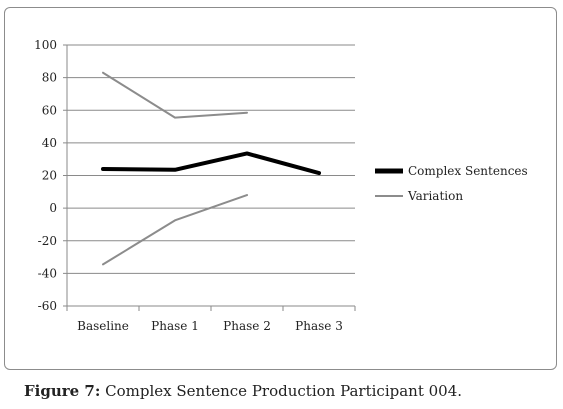 The width and height of the screenshot is (563, 409). Describe the element at coordinates (47, 306) in the screenshot. I see `y-tick-label: -60` at that location.